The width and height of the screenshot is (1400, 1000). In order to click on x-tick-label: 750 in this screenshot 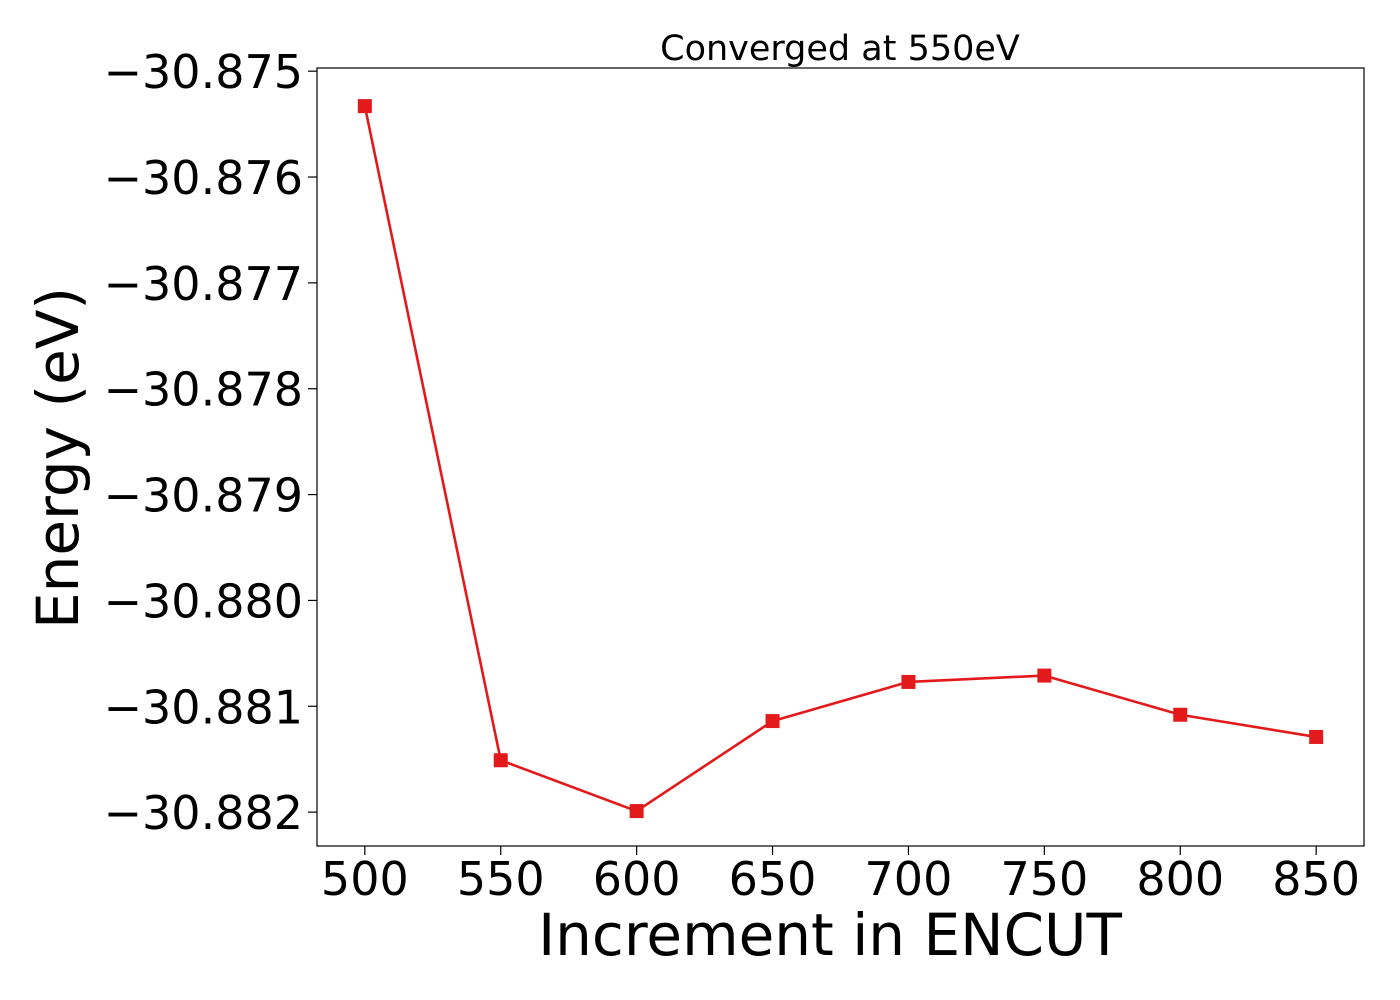, I will do `click(1044, 879)`.